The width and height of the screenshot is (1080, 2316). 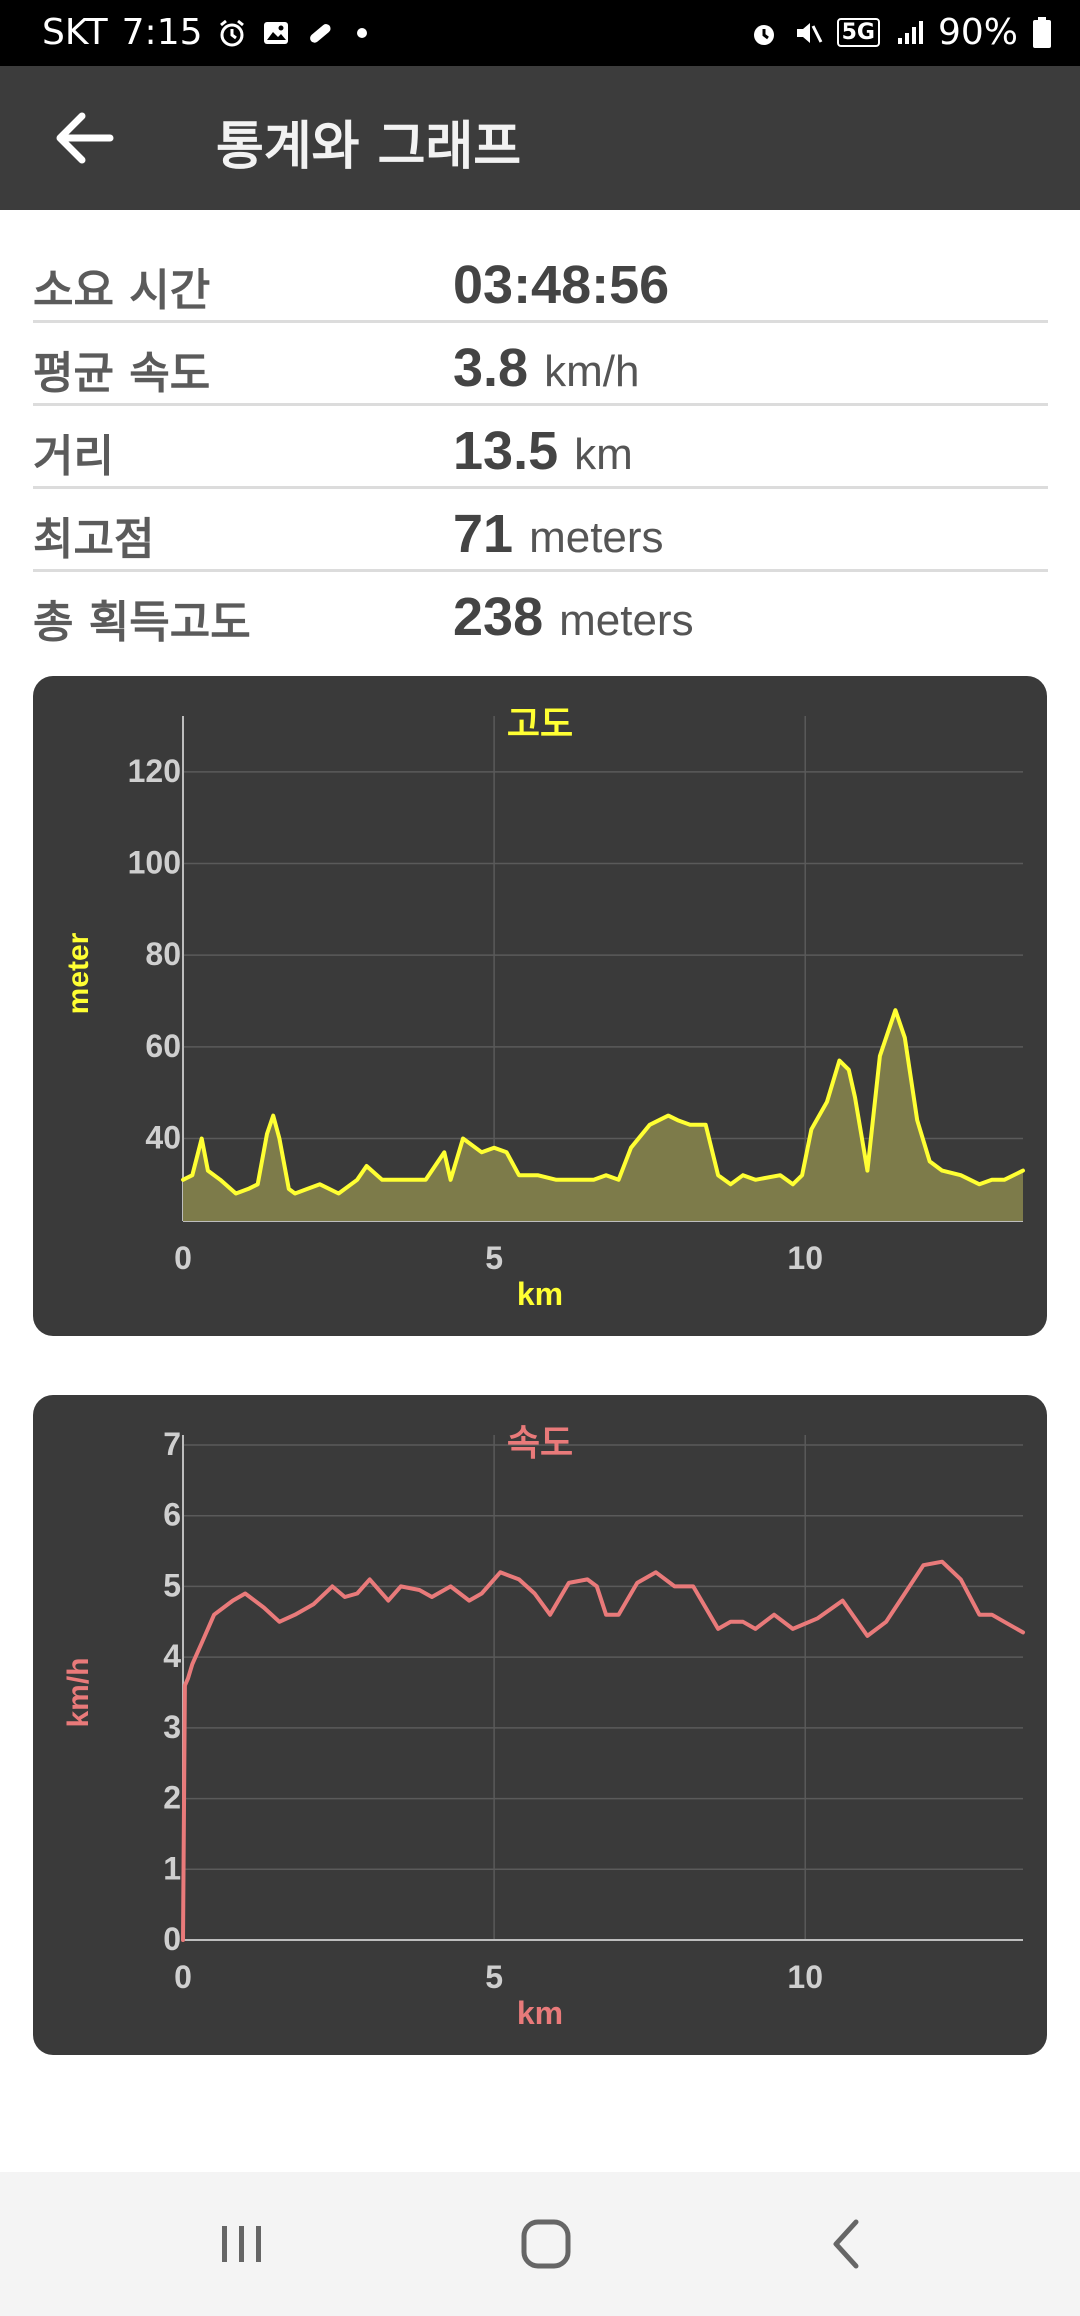 I want to click on home-icon, so click(x=546, y=2244).